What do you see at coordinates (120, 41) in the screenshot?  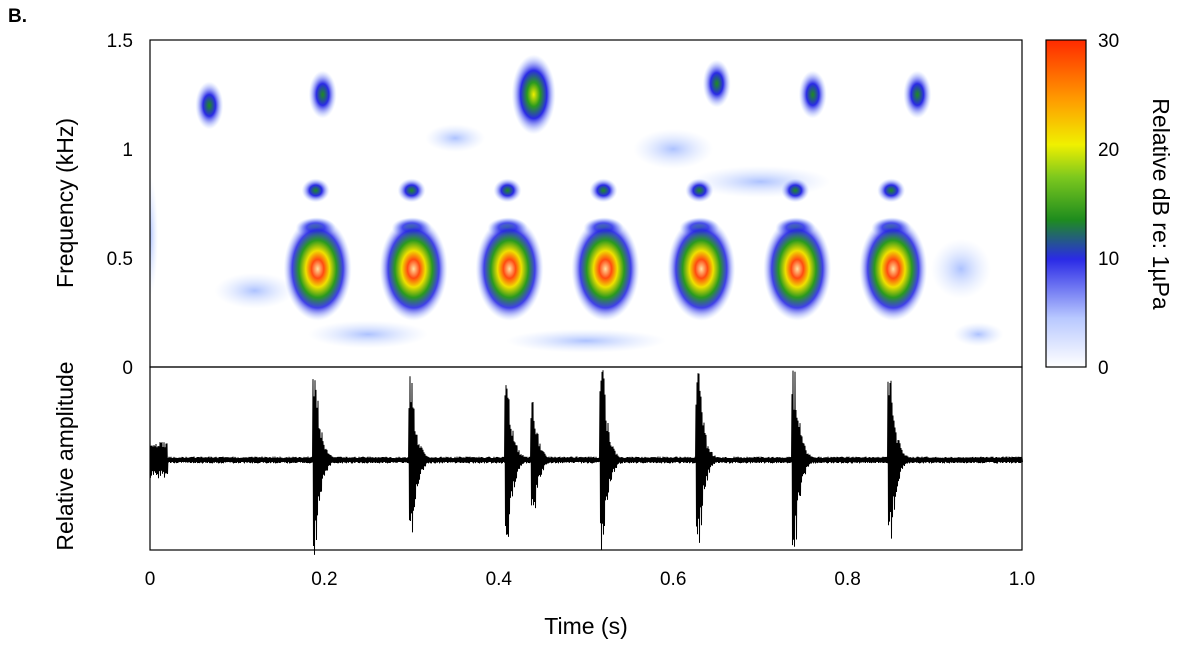 I see `frequency-tick-label: 1.5` at bounding box center [120, 41].